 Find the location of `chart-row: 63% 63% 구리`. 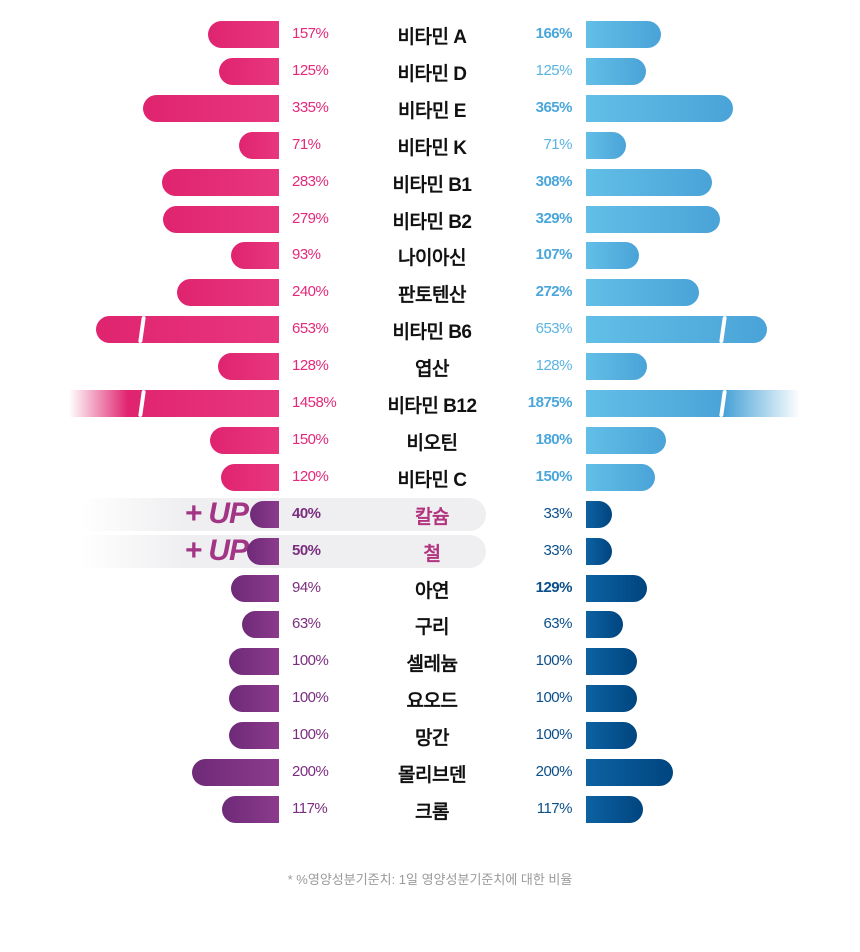

chart-row: 63% 63% 구리 is located at coordinates (430, 624).